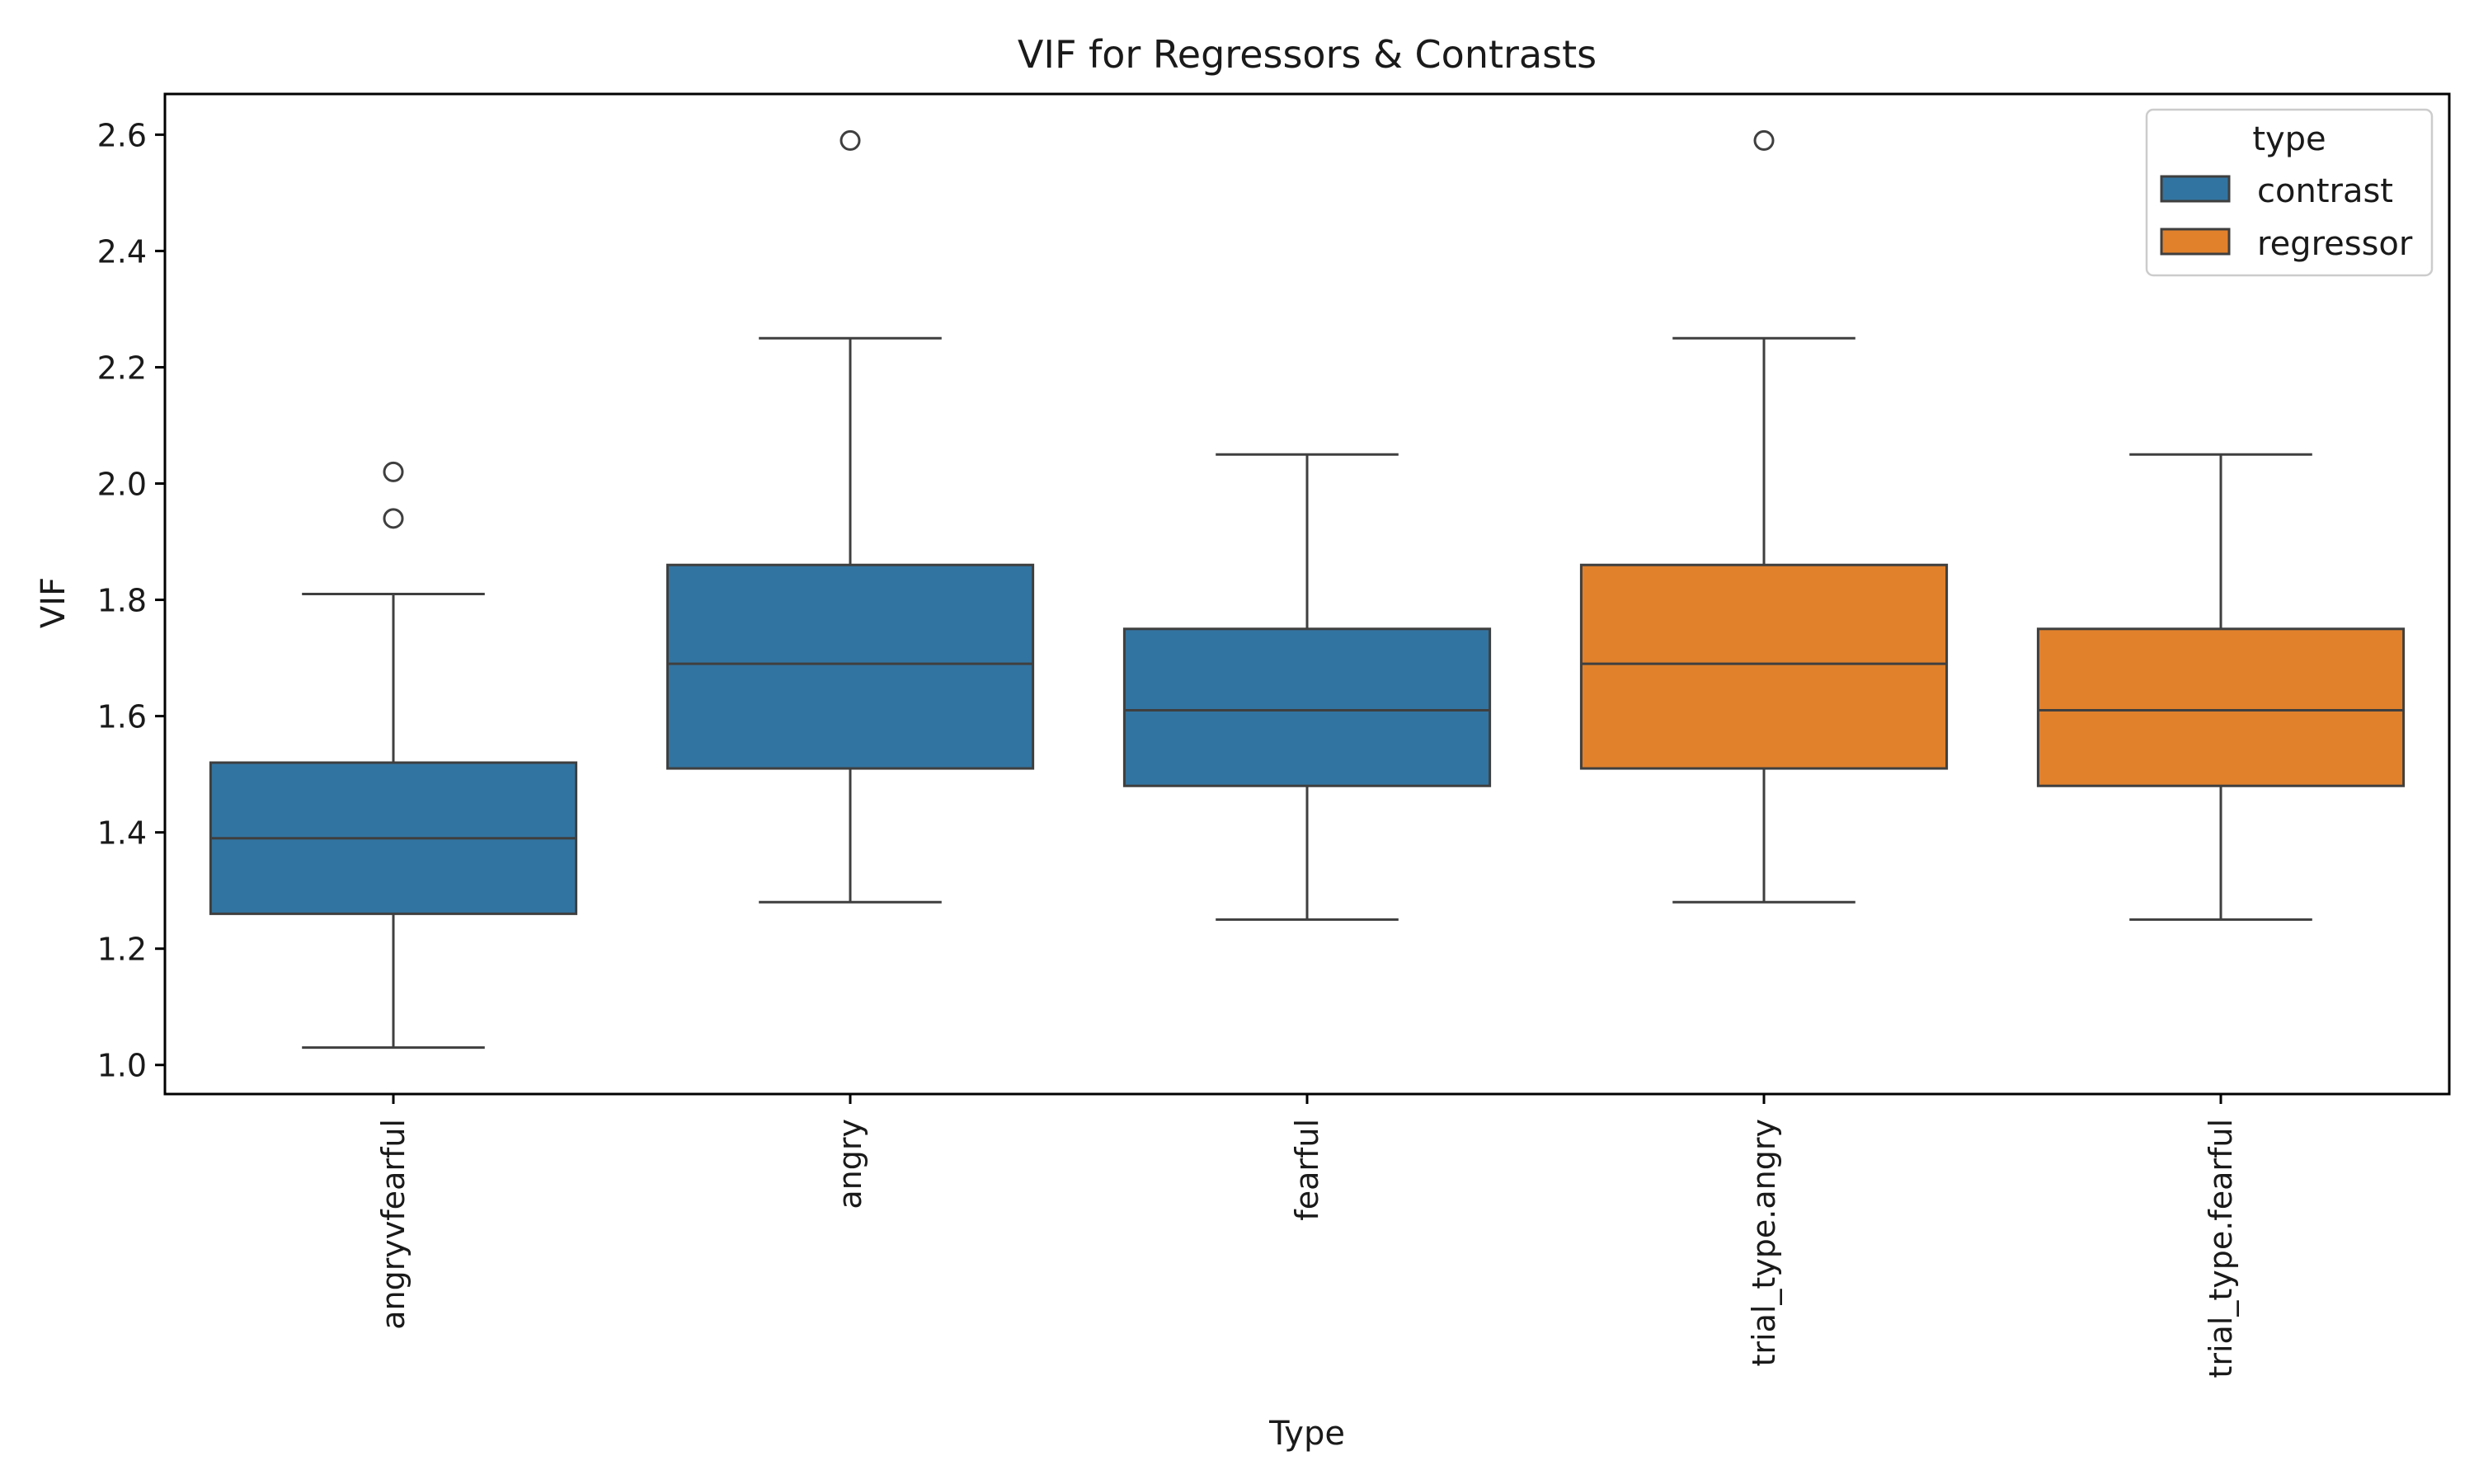 Image resolution: width=2474 pixels, height=1484 pixels. Describe the element at coordinates (393, 1224) in the screenshot. I see `x-tick-label: angryvfearful` at that location.